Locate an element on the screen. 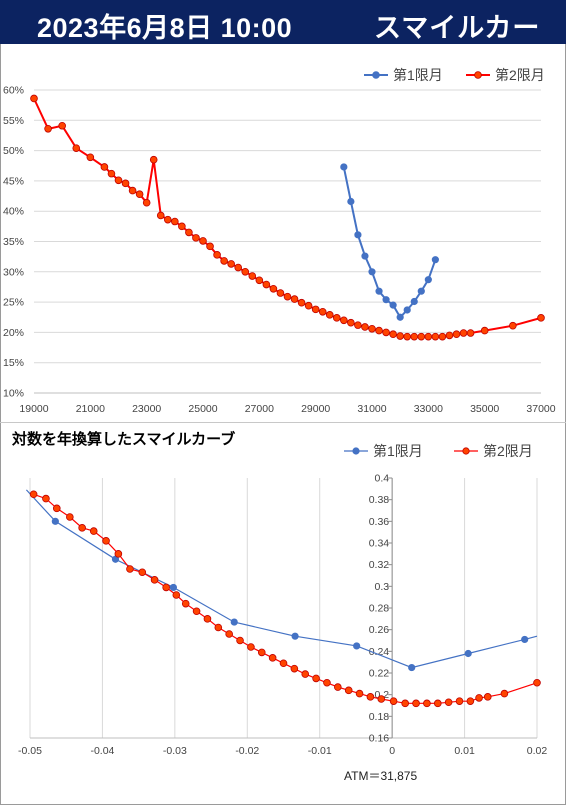 The image size is (566, 805). x-tick-label: 35000 is located at coordinates (484, 409).